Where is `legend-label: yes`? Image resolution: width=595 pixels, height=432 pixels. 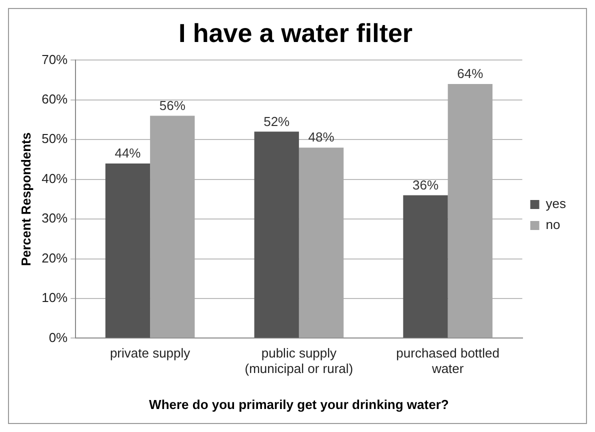 legend-label: yes is located at coordinates (556, 204).